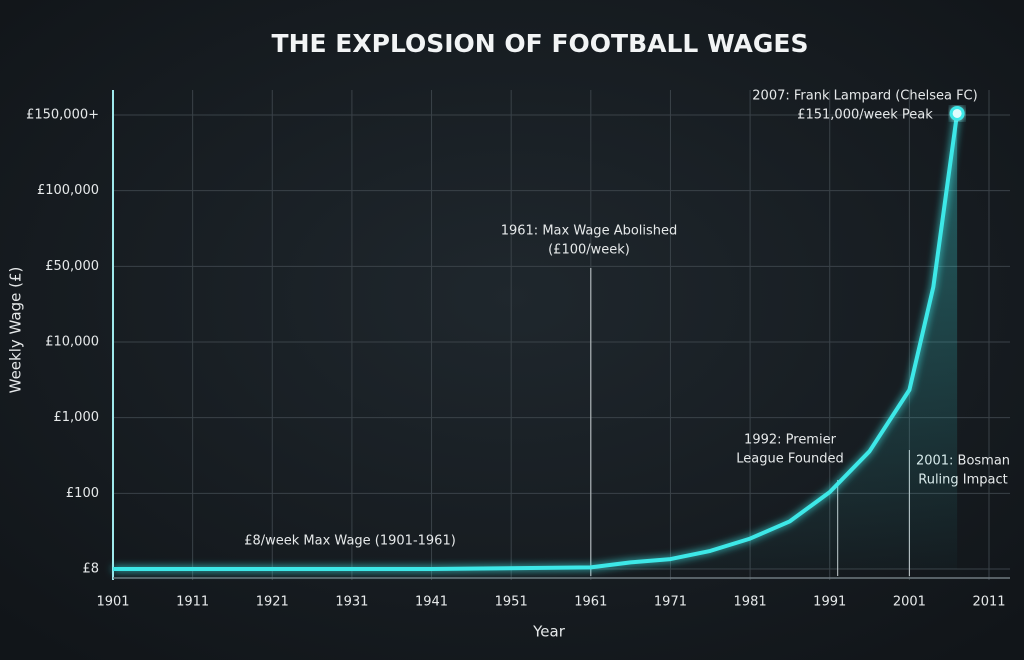 Image resolution: width=1024 pixels, height=660 pixels. I want to click on y-tick-label: £10,000, so click(72, 342).